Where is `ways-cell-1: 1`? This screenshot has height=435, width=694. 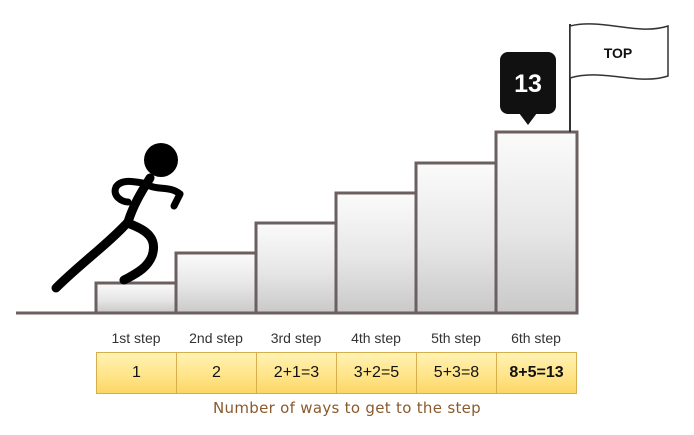
ways-cell-1: 1 is located at coordinates (137, 373).